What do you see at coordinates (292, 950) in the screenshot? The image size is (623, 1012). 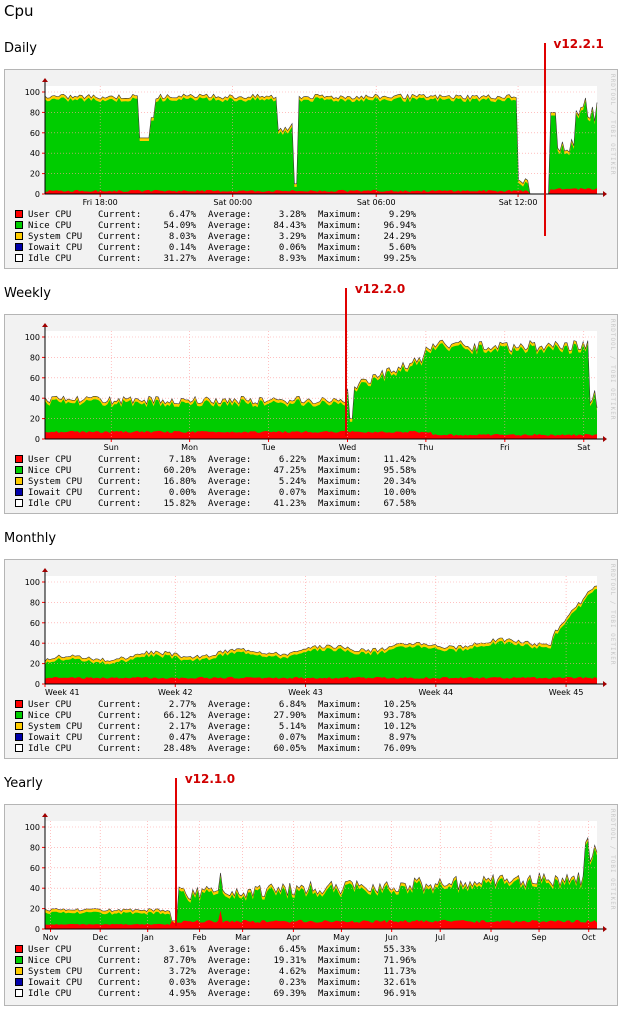 I see `legend-average-value: 6.45%` at bounding box center [292, 950].